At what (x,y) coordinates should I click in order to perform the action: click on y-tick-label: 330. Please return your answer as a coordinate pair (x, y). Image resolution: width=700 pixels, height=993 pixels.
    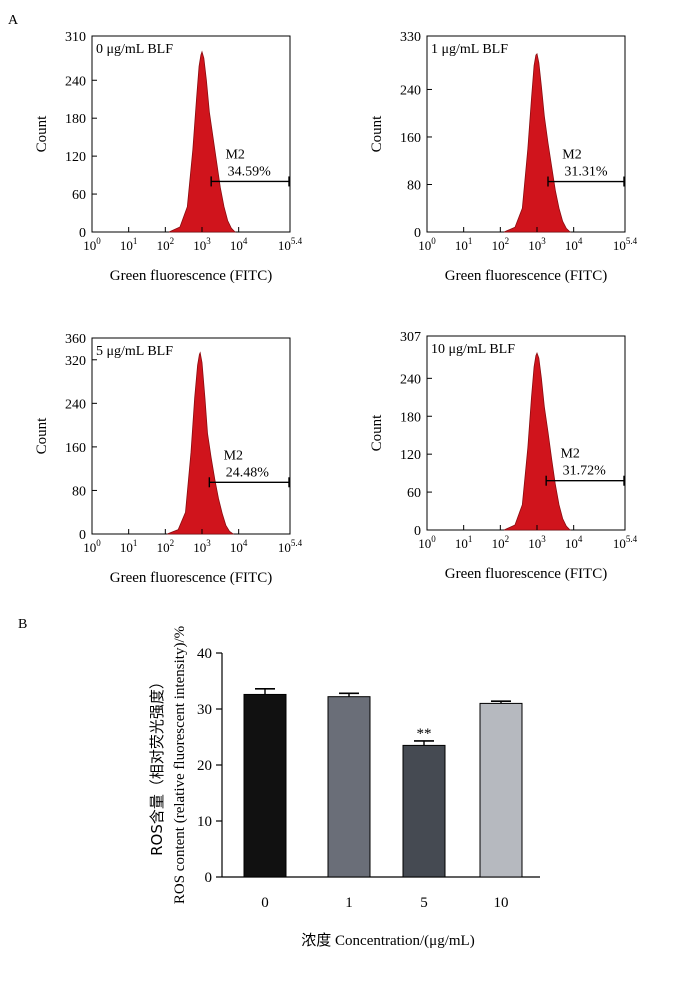
    Looking at the image, I should click on (410, 37).